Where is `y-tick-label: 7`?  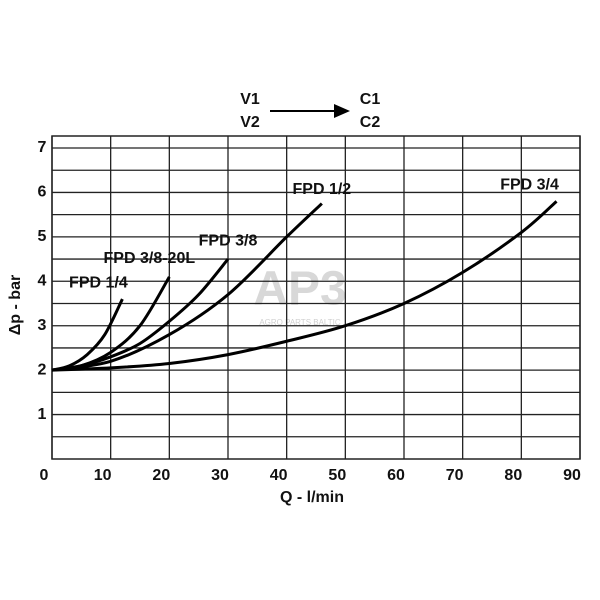
y-tick-label: 7 is located at coordinates (42, 147).